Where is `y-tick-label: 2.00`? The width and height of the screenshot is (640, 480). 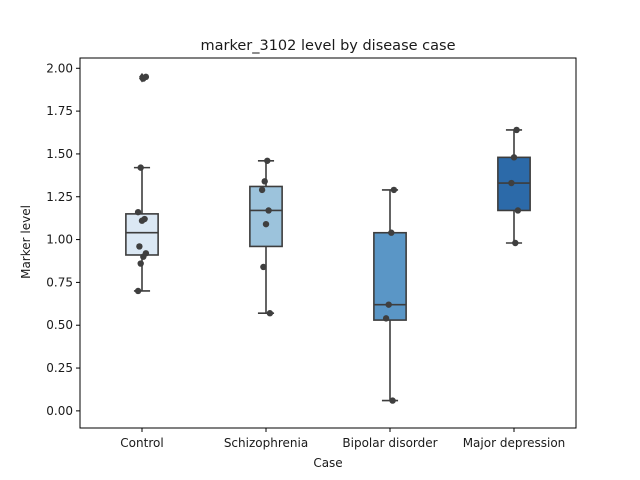
y-tick-label: 2.00 is located at coordinates (59, 68).